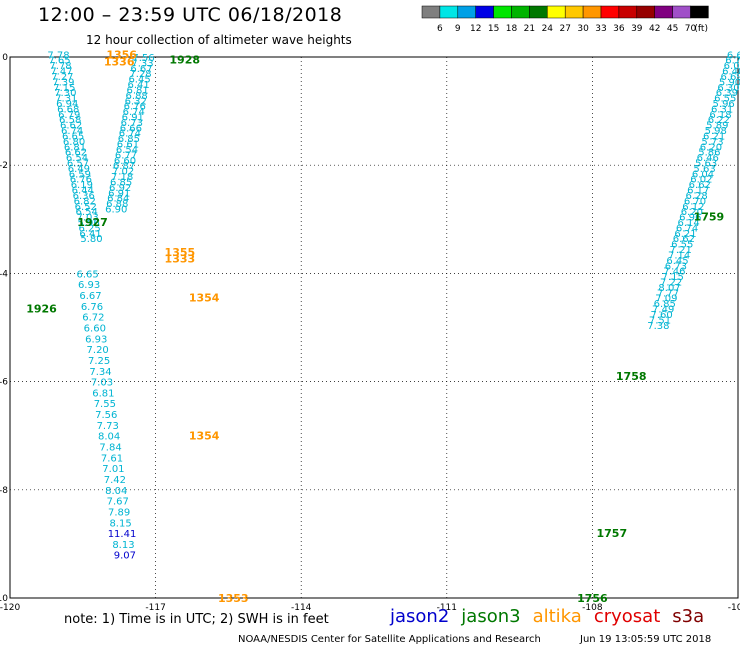 Image resolution: width=740 pixels, height=650 pixels. What do you see at coordinates (730, 77) in the screenshot?
I see `wave-height-value: 6.69` at bounding box center [730, 77].